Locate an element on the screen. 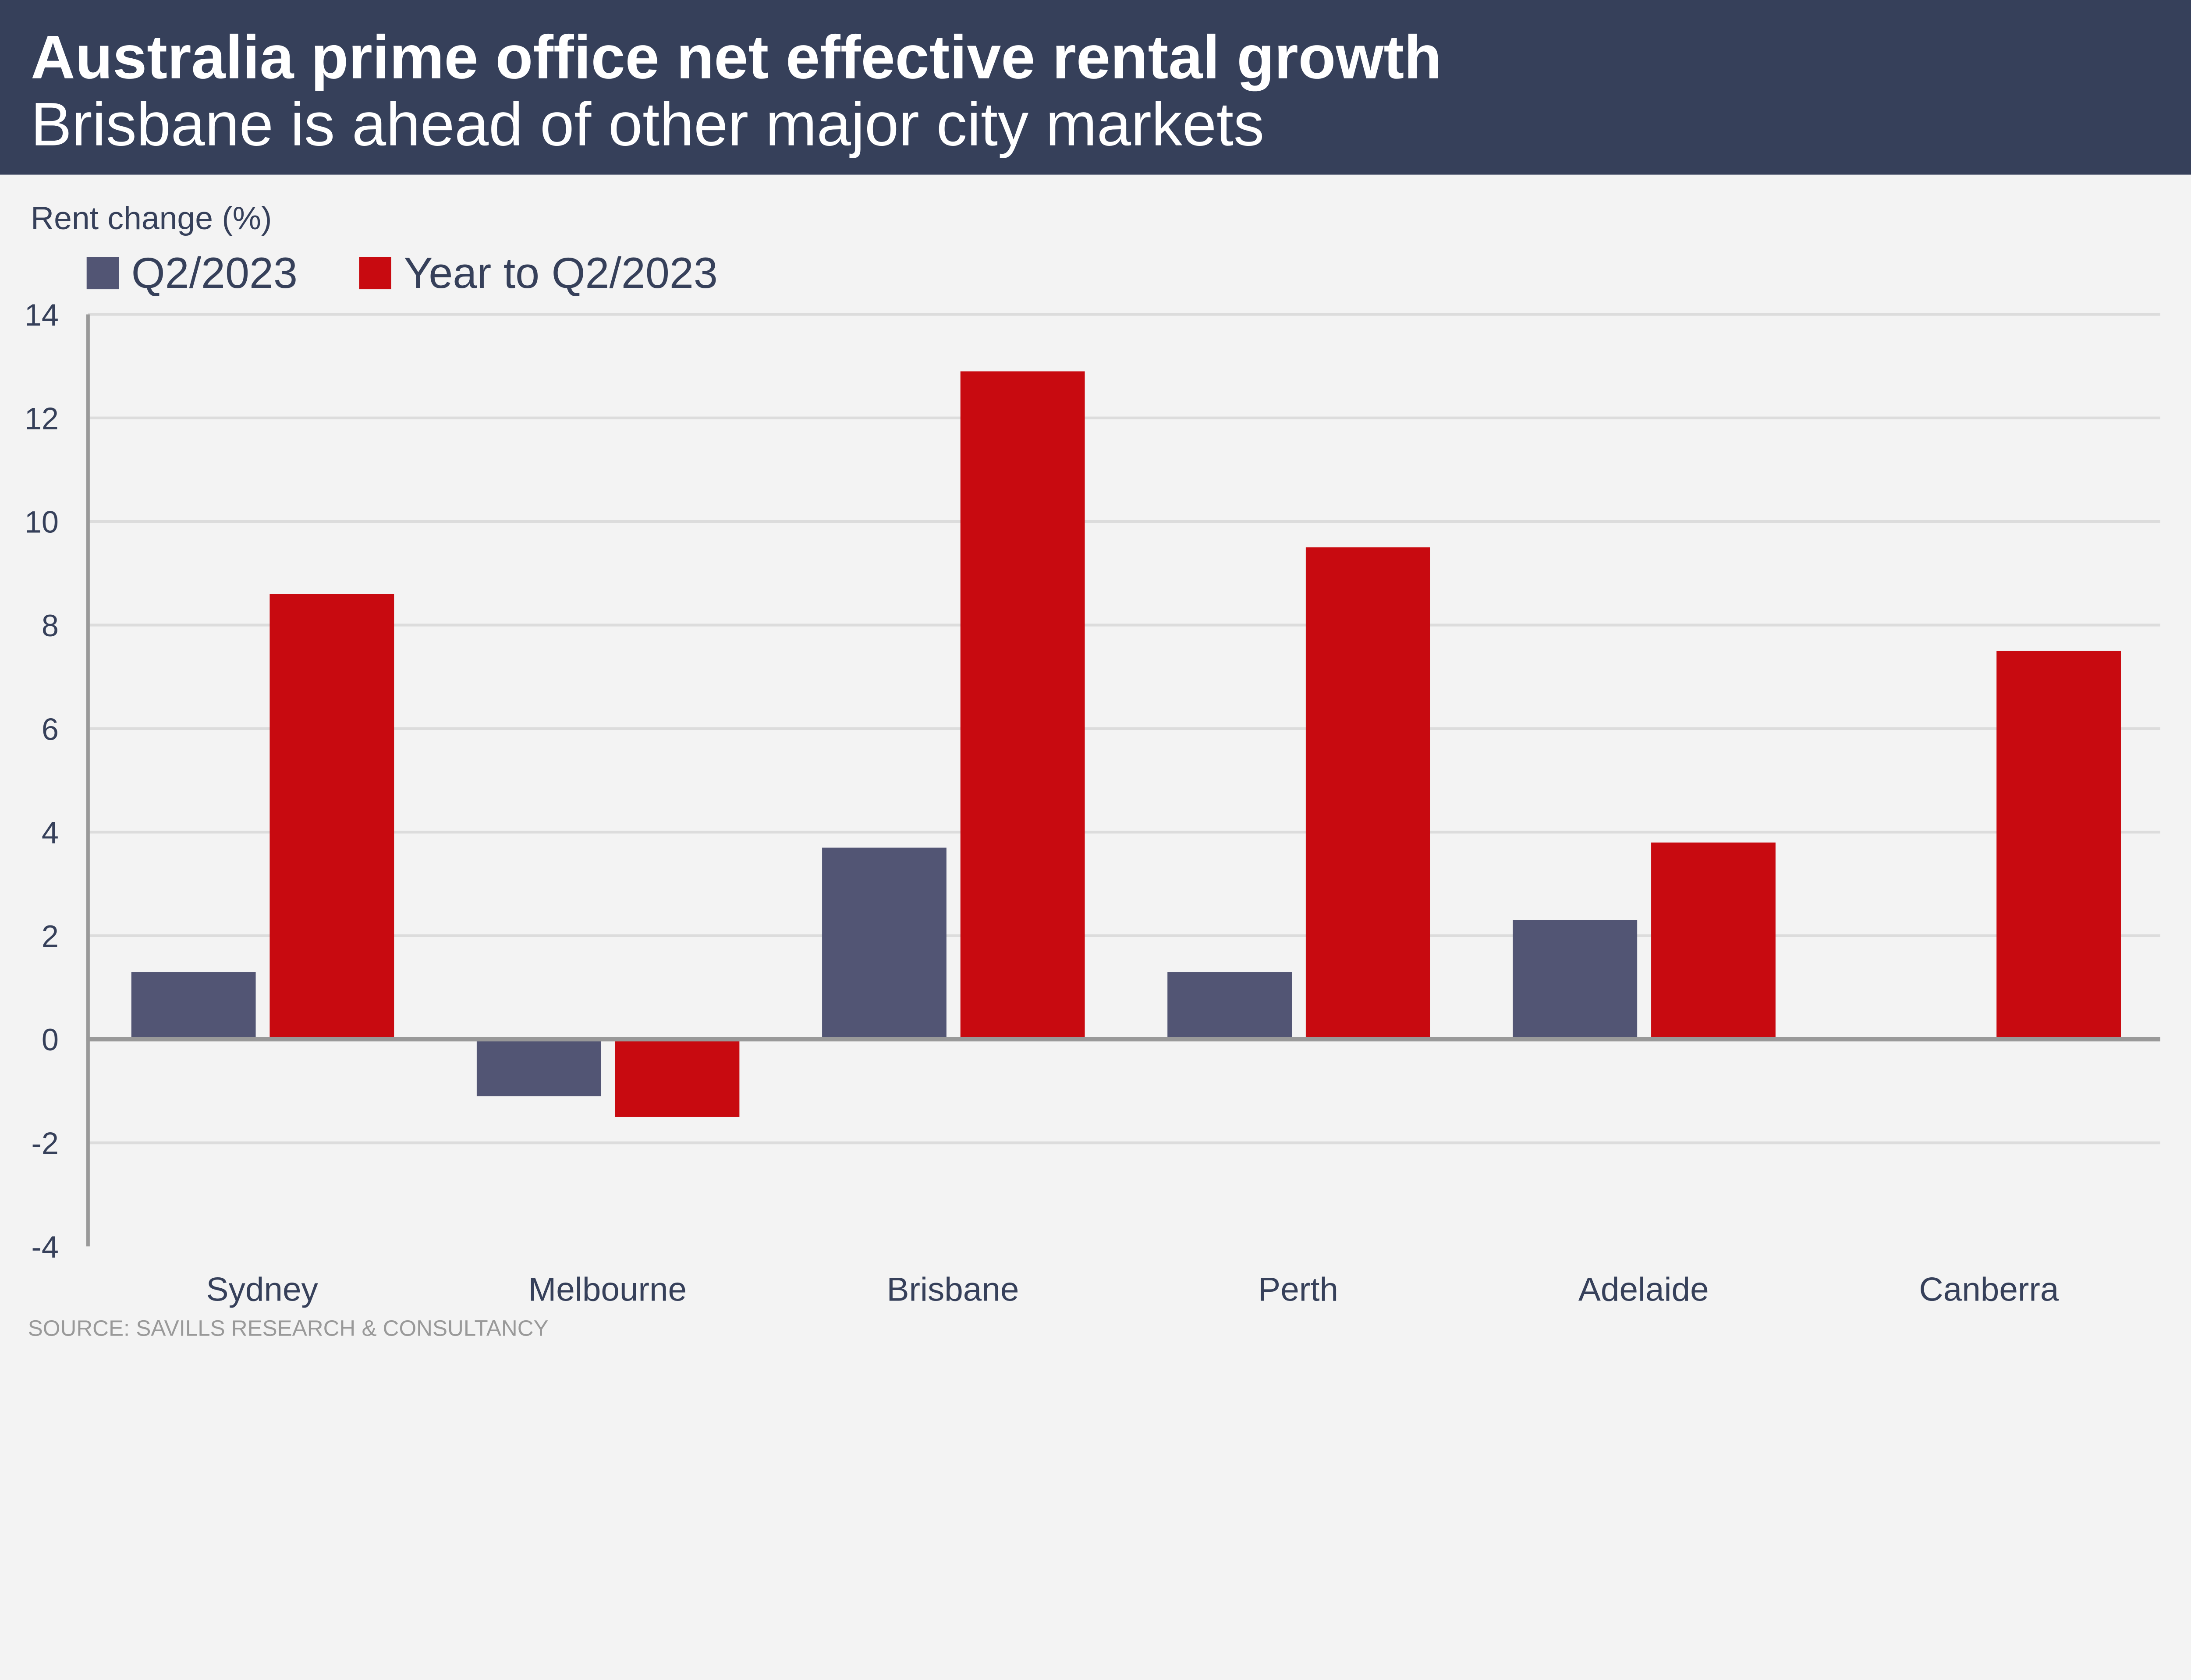 This screenshot has height=1680, width=2191. bar-canberra-year is located at coordinates (2058, 845).